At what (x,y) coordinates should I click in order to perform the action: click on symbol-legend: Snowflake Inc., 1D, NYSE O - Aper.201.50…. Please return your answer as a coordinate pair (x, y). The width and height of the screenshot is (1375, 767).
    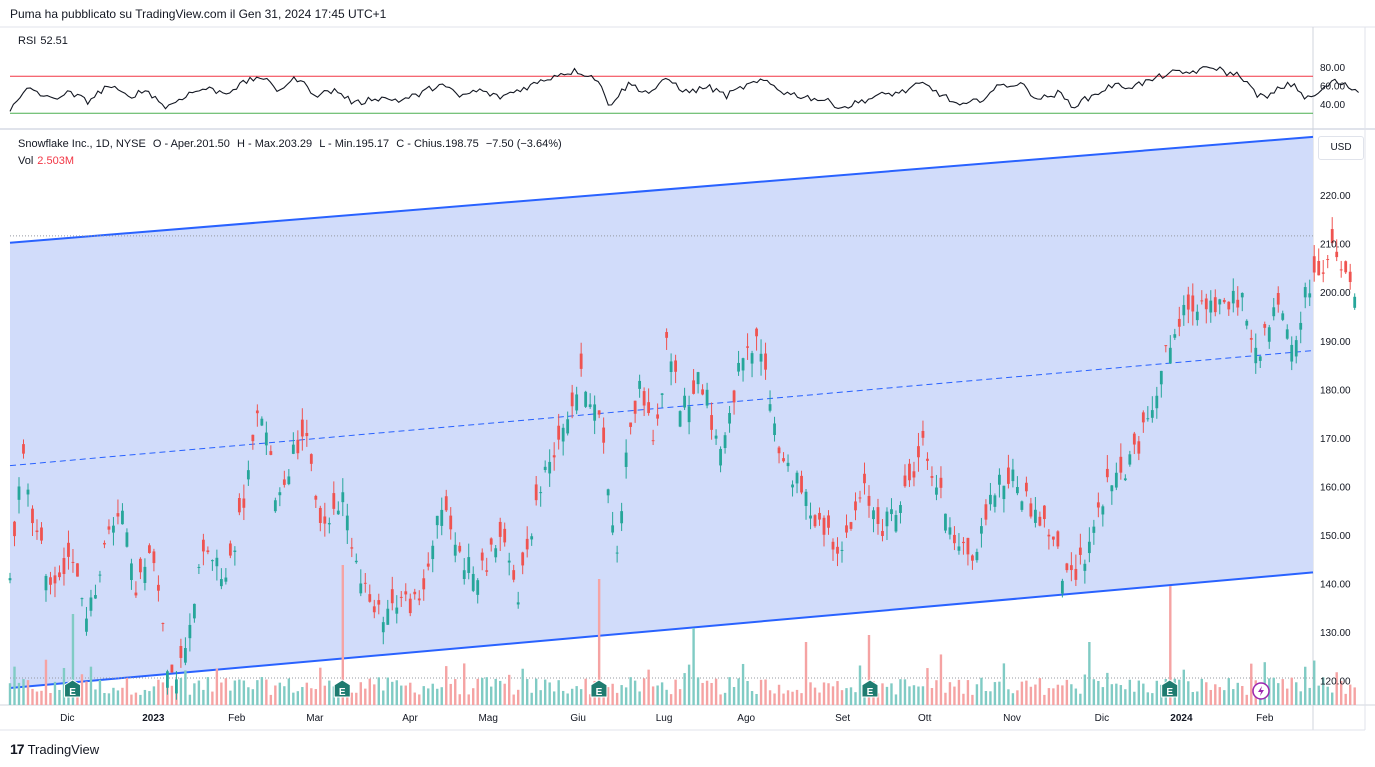
    Looking at the image, I should click on (292, 144).